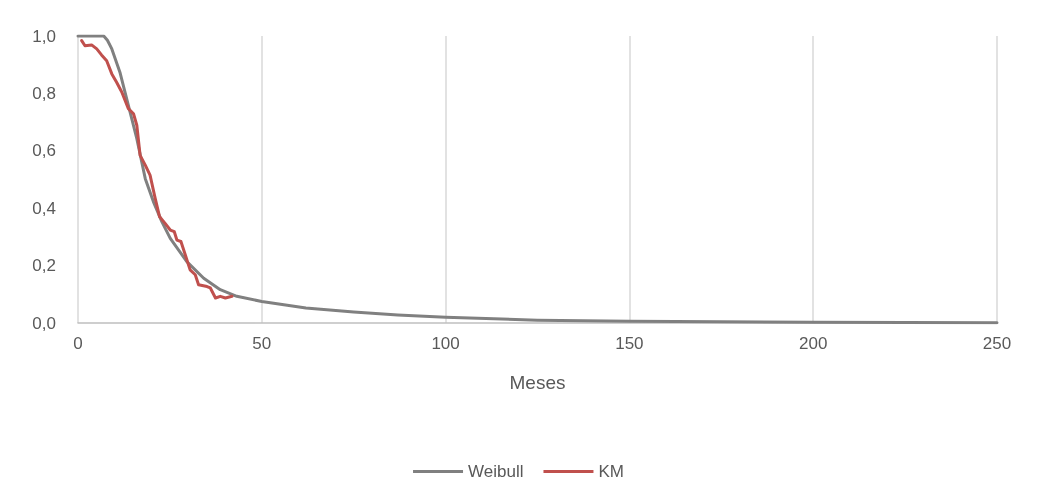 The width and height of the screenshot is (1037, 499). I want to click on x-tick-label: 50, so click(262, 343).